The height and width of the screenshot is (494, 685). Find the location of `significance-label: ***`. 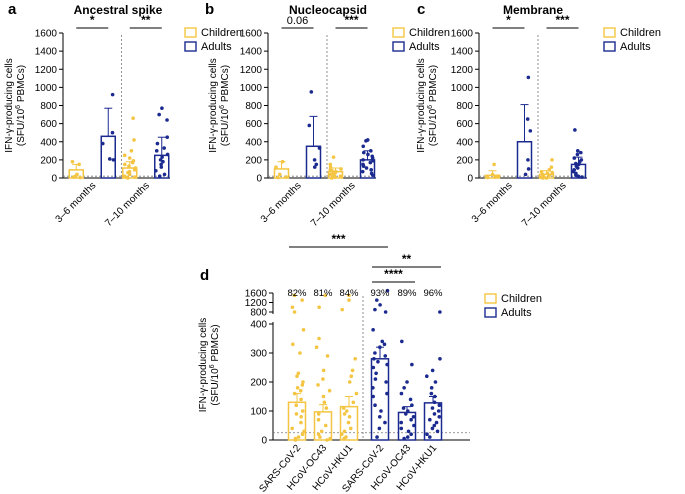

significance-label: *** is located at coordinates (562, 20).